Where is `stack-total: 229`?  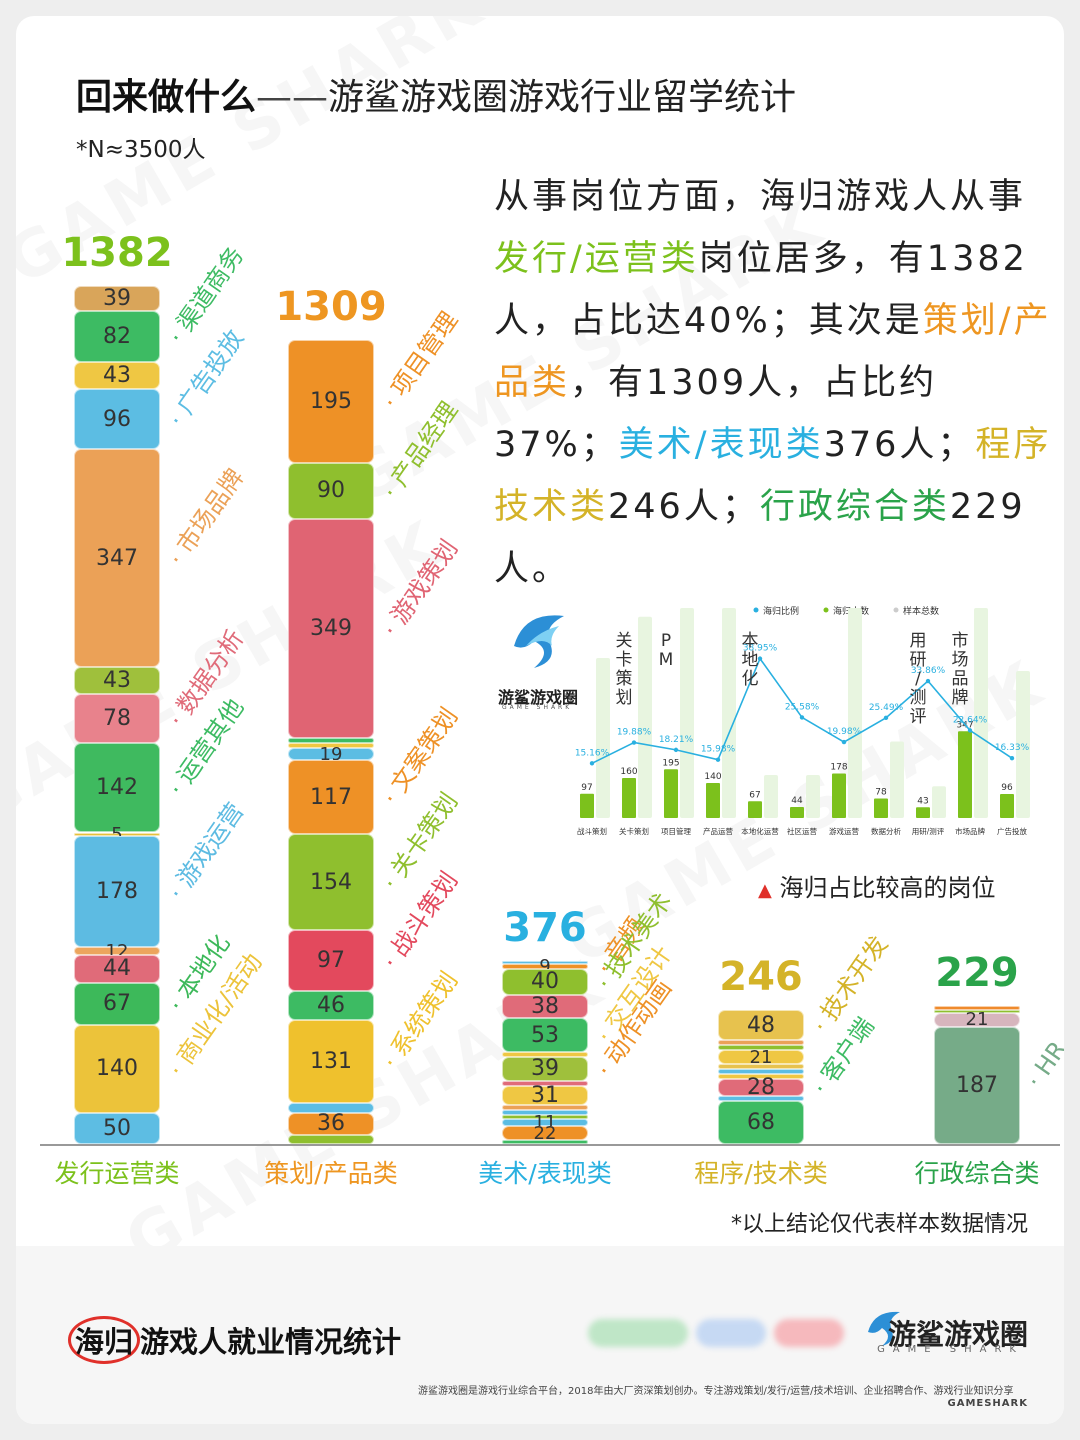
stack-total: 229 is located at coordinates (977, 972).